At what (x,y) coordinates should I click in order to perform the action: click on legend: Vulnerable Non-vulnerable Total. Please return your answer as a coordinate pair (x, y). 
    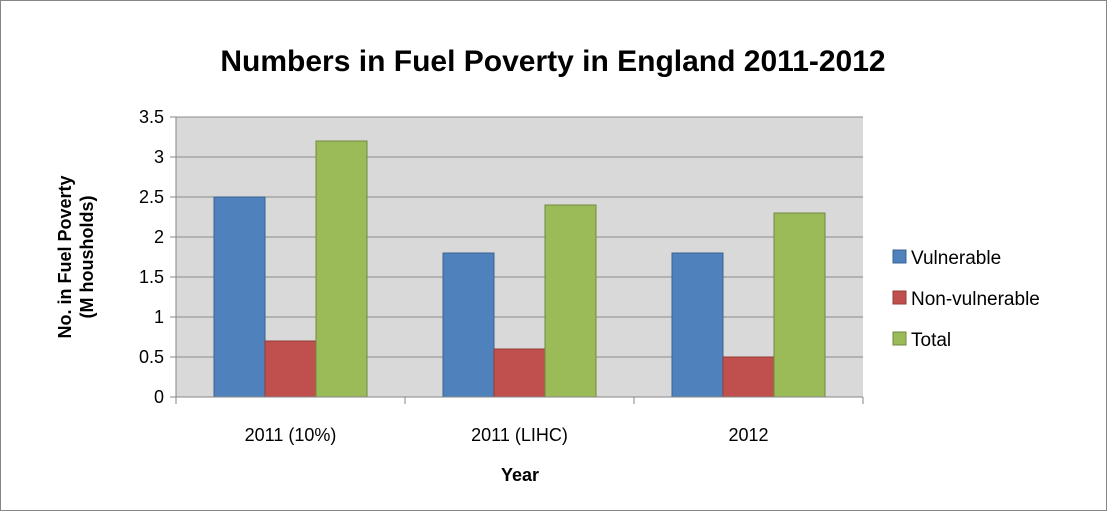
    Looking at the image, I should click on (966, 299).